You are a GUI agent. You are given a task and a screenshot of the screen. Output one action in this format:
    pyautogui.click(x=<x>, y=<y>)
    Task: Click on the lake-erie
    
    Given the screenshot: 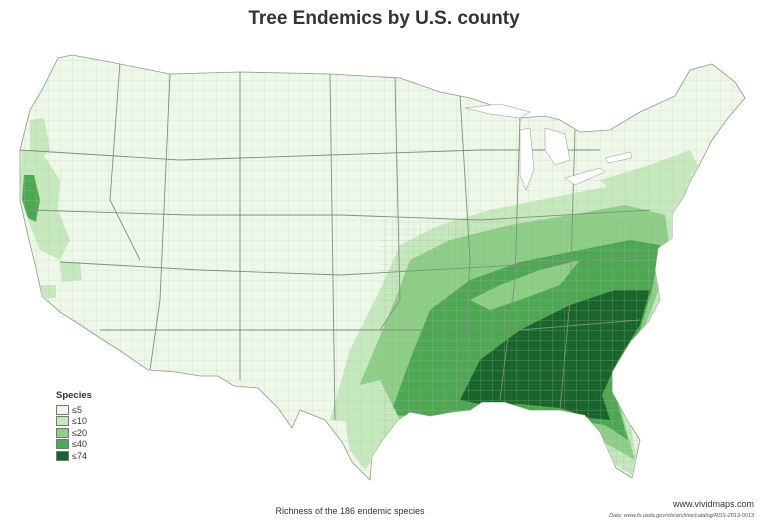 What is the action you would take?
    pyautogui.click(x=585, y=176)
    